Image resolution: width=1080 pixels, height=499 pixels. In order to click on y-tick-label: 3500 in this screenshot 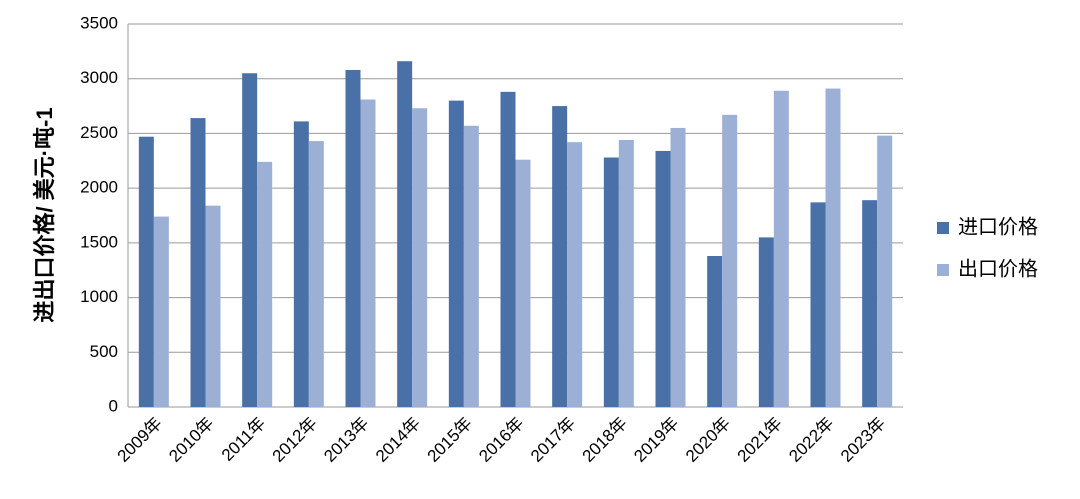, I will do `click(99, 22)`.